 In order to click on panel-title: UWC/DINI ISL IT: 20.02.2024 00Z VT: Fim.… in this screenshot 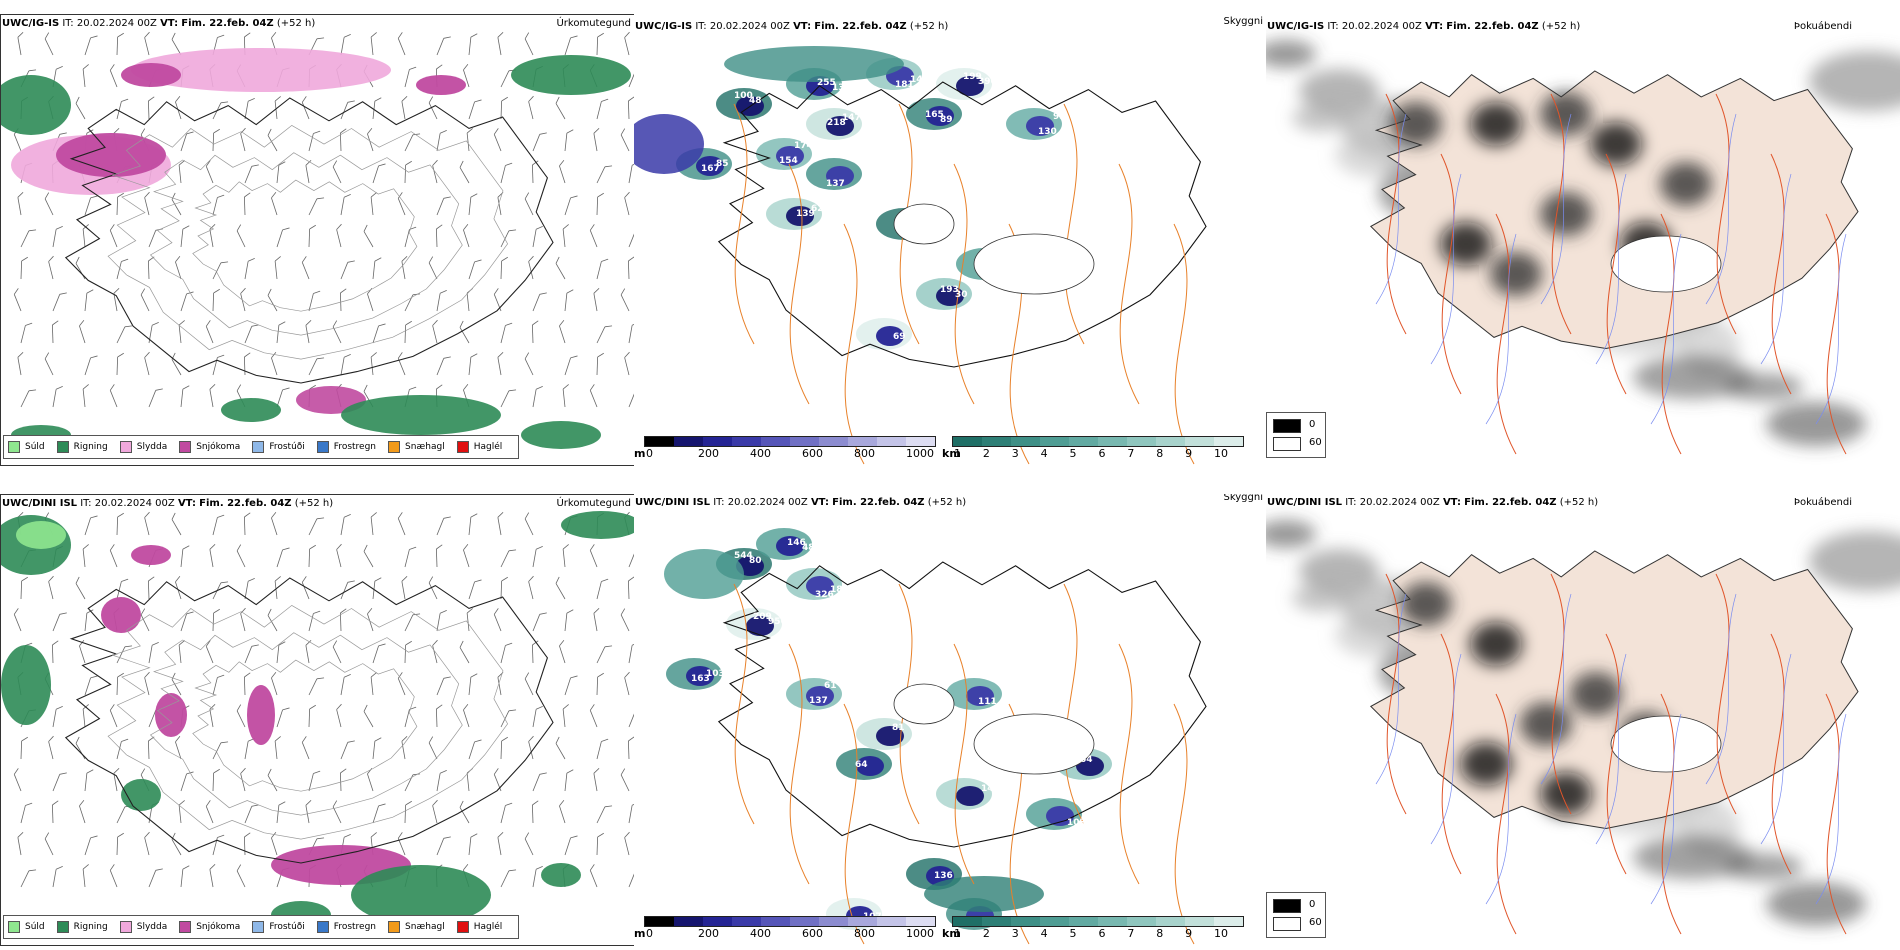, I will do `click(1433, 502)`.